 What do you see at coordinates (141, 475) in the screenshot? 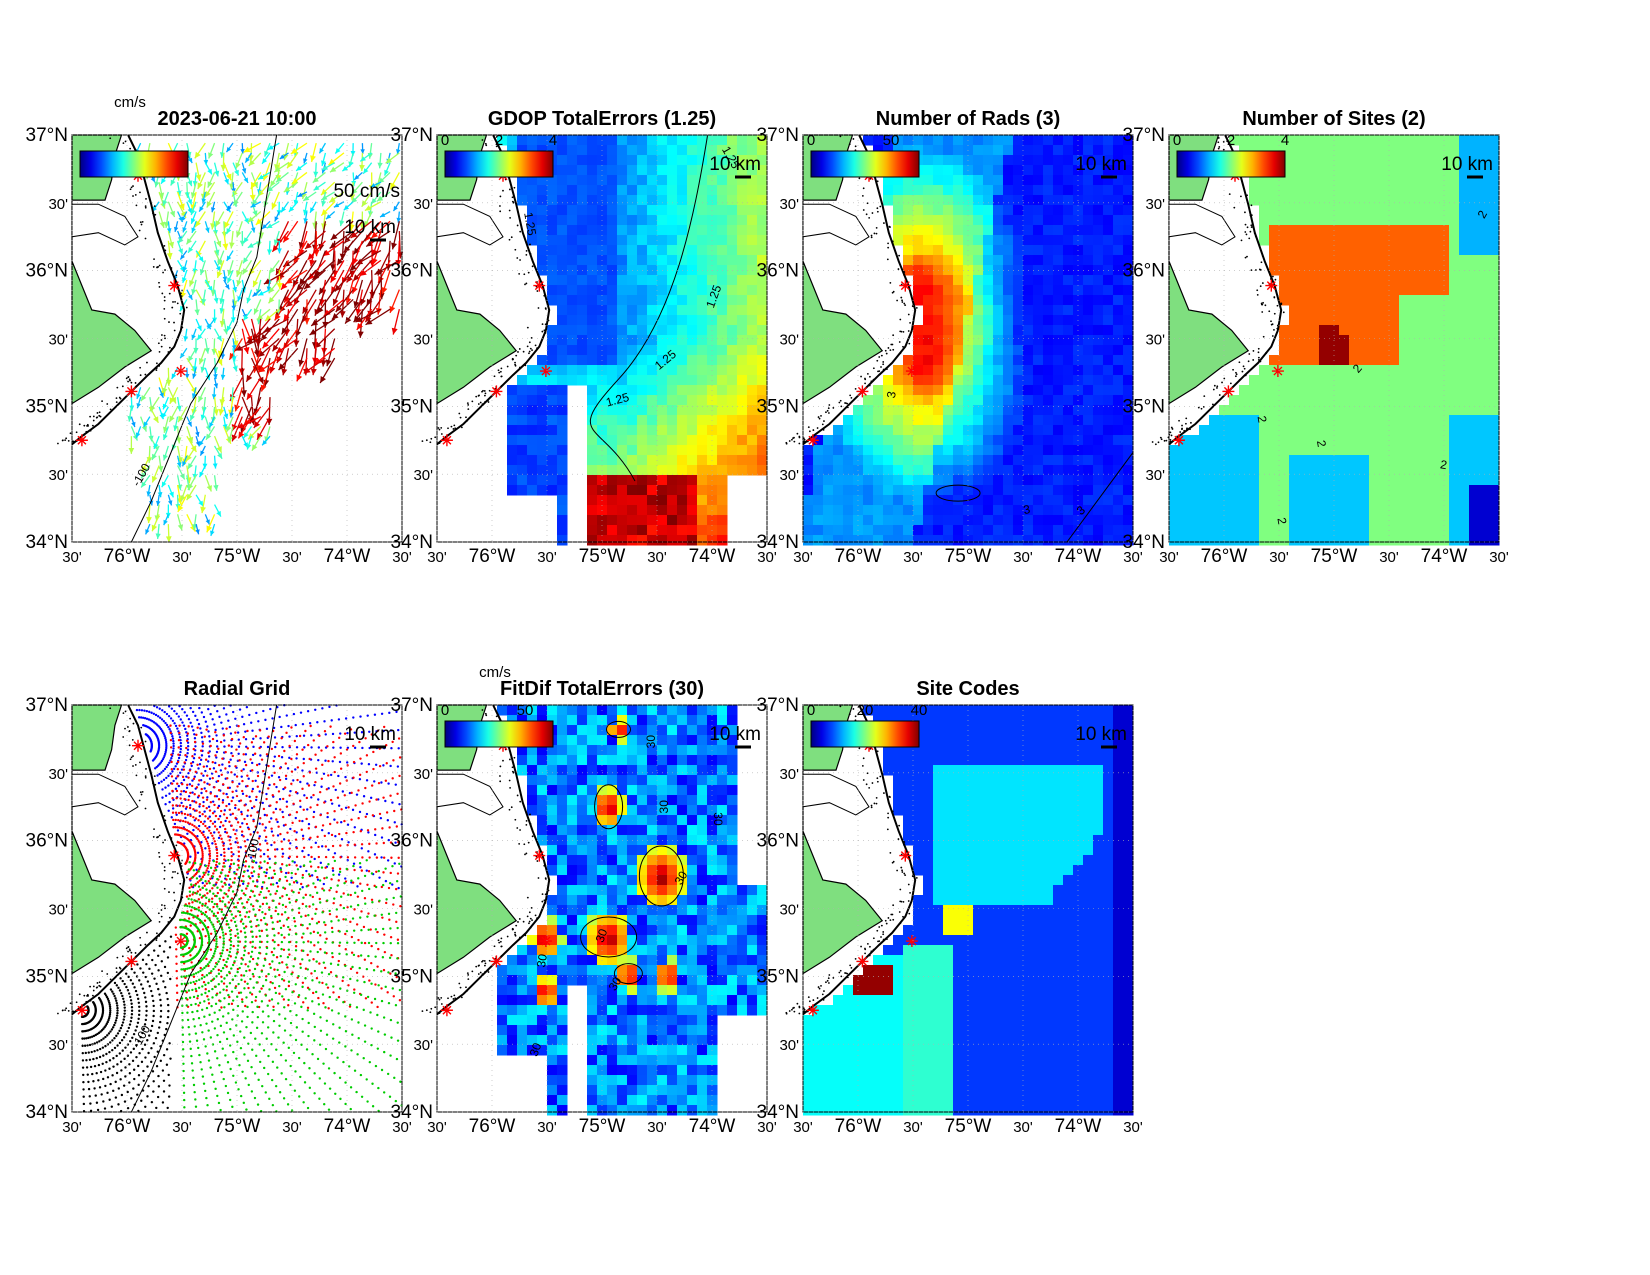
I see `contour-label: -100` at bounding box center [141, 475].